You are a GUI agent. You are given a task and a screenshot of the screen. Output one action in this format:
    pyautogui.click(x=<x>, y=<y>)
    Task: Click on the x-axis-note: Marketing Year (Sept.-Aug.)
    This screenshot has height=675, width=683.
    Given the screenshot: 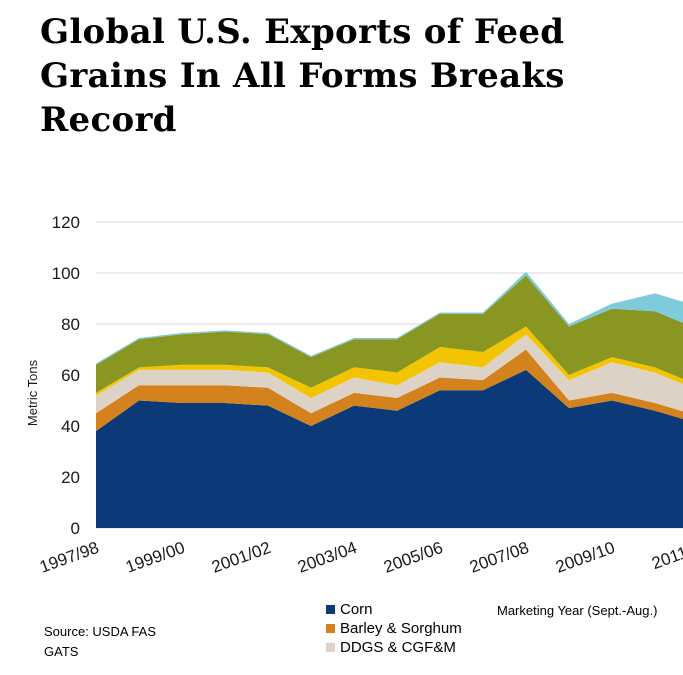 What is the action you would take?
    pyautogui.click(x=577, y=610)
    